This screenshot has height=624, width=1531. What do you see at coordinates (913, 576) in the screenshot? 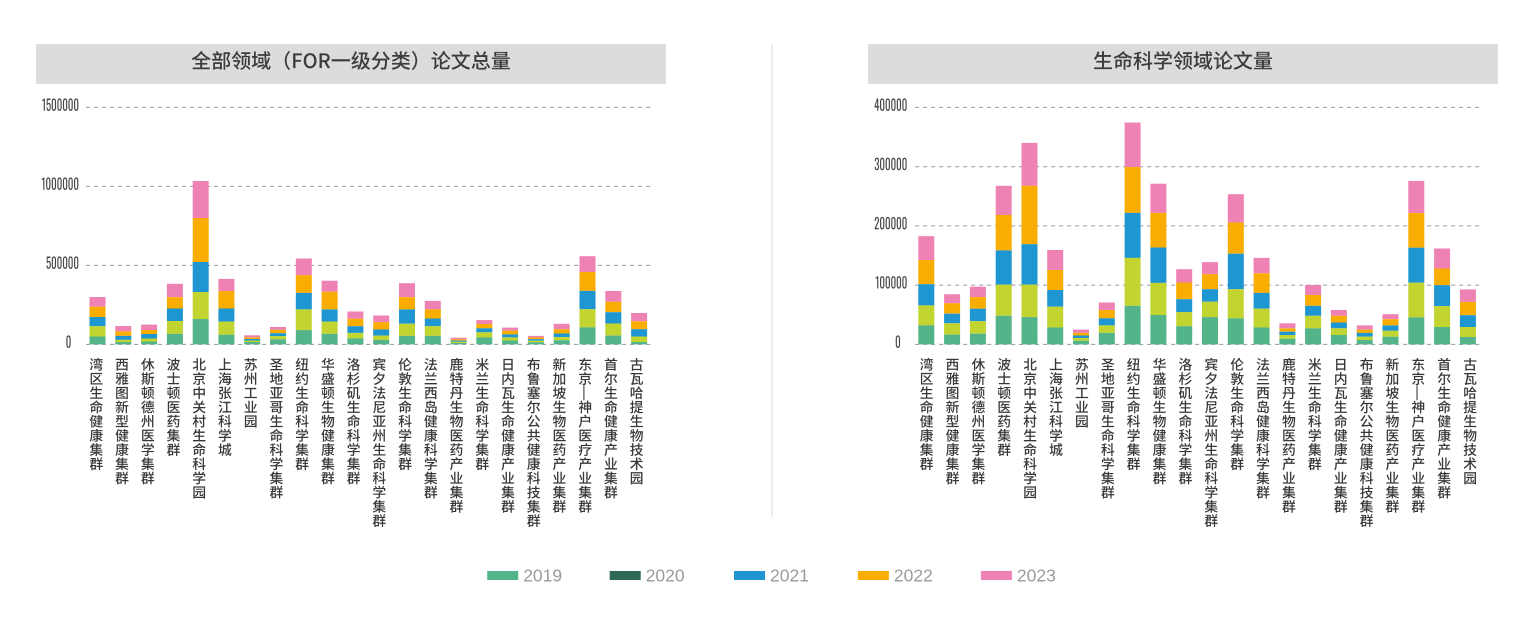
I see `svg-text: 2022` at bounding box center [913, 576].